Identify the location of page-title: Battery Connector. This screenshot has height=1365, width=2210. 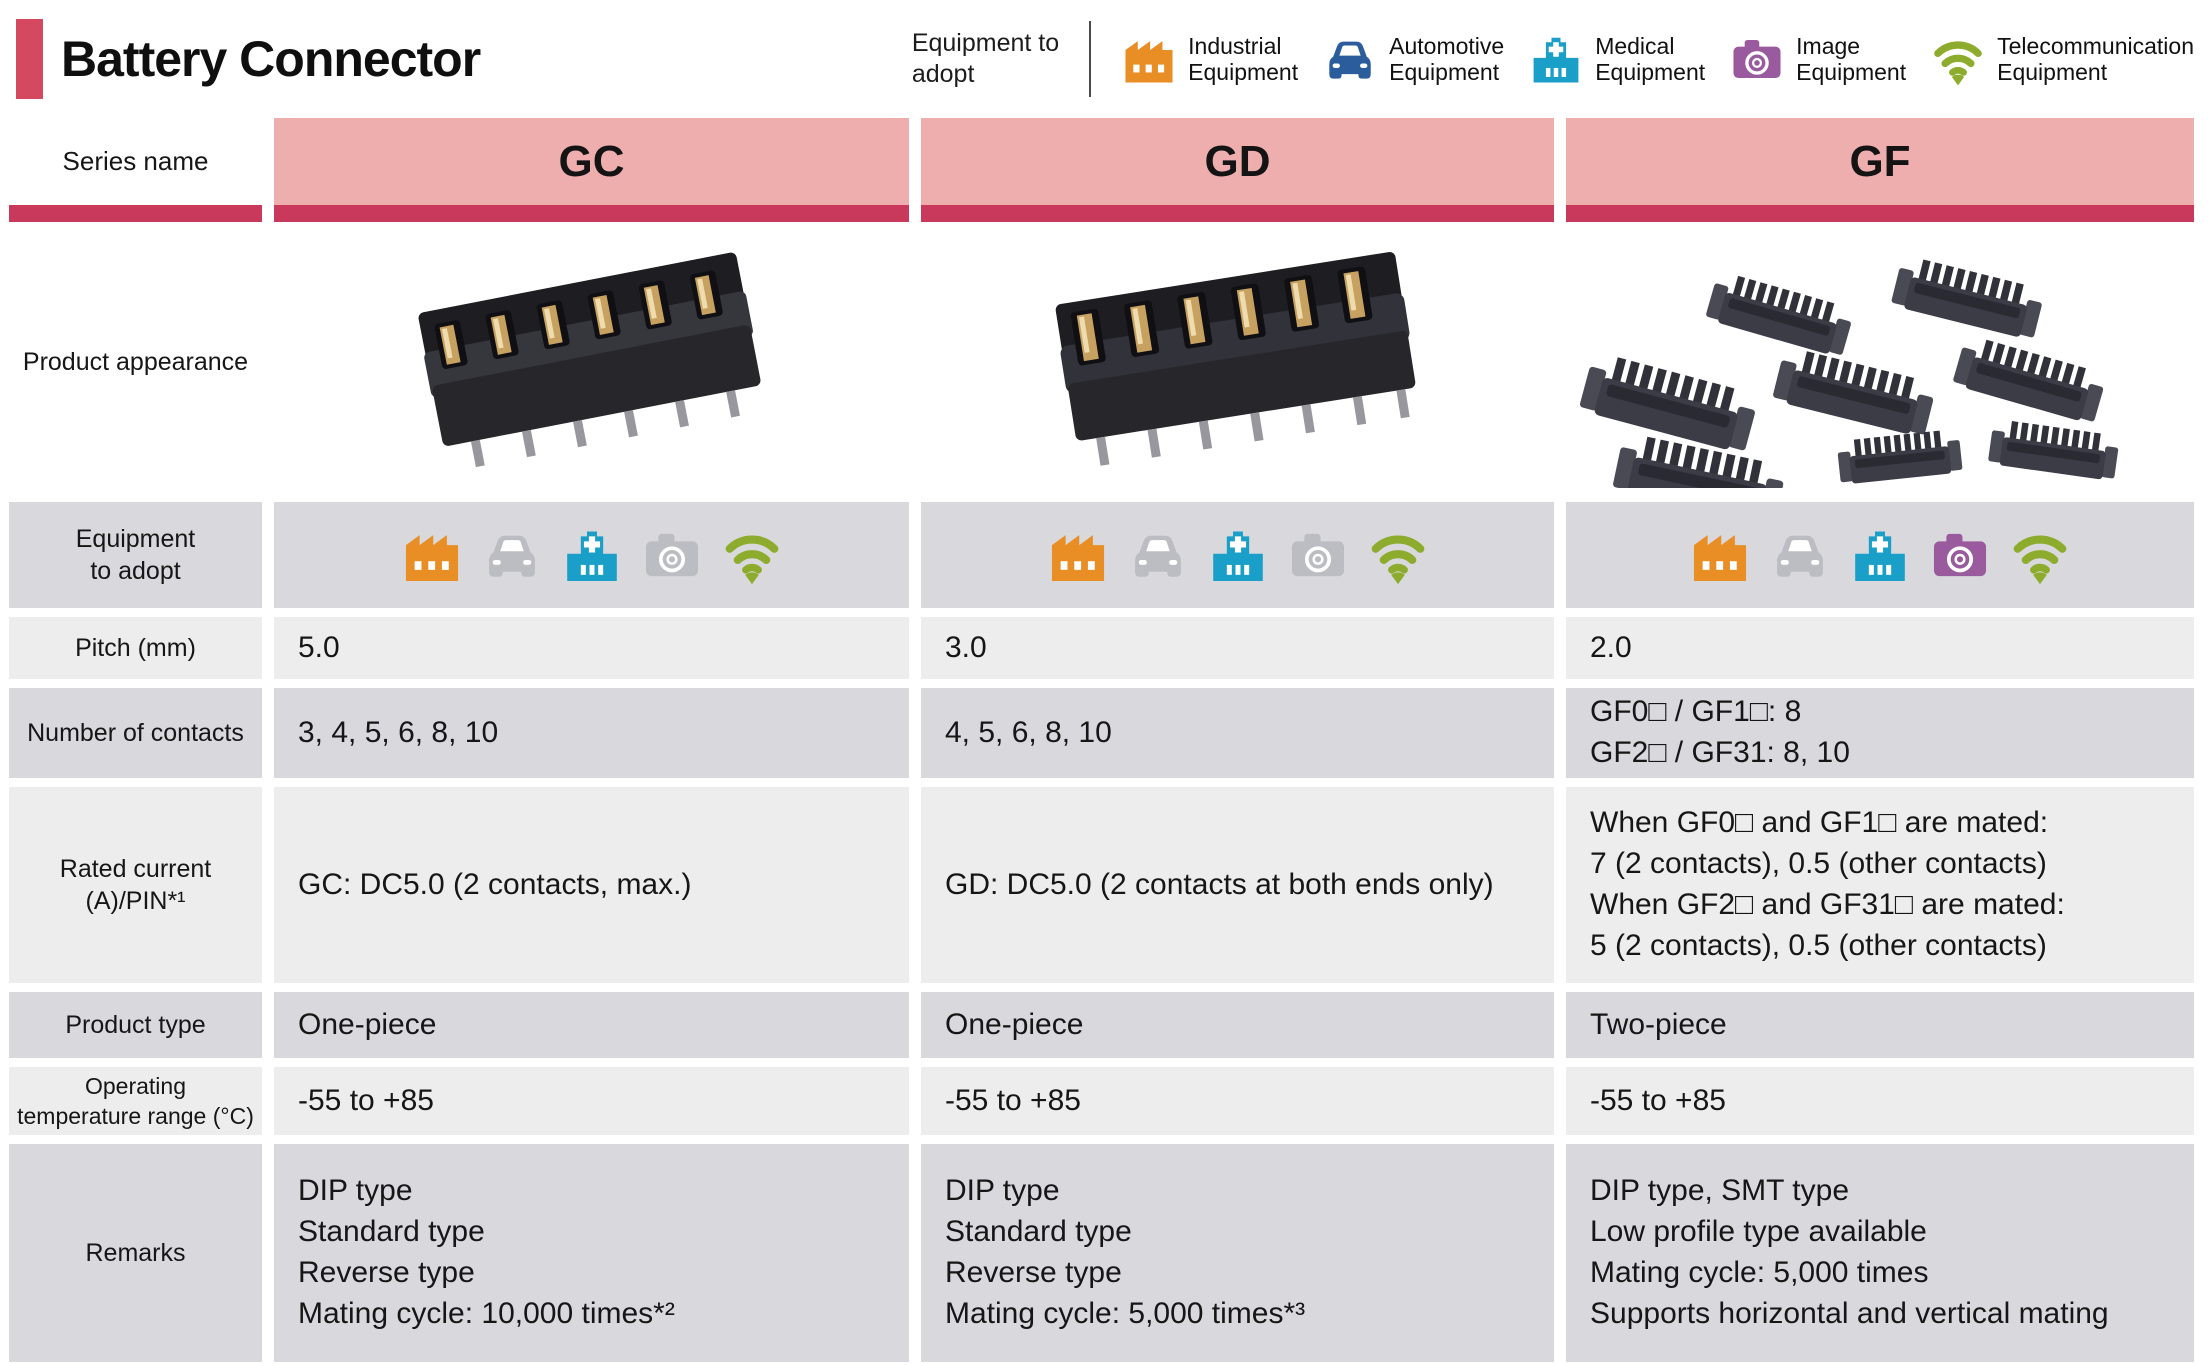
(271, 59).